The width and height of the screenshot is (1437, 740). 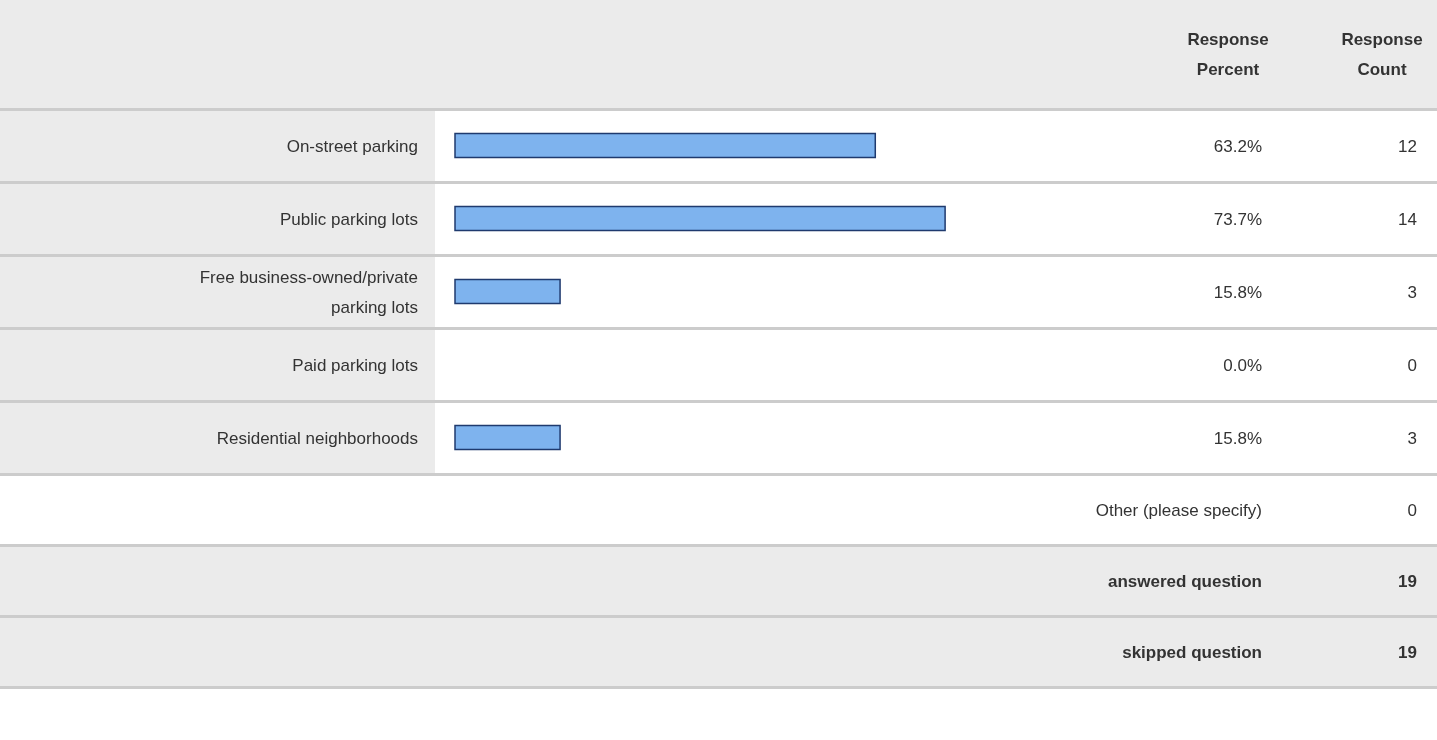 I want to click on data-label: 63.2%, so click(x=1237, y=146).